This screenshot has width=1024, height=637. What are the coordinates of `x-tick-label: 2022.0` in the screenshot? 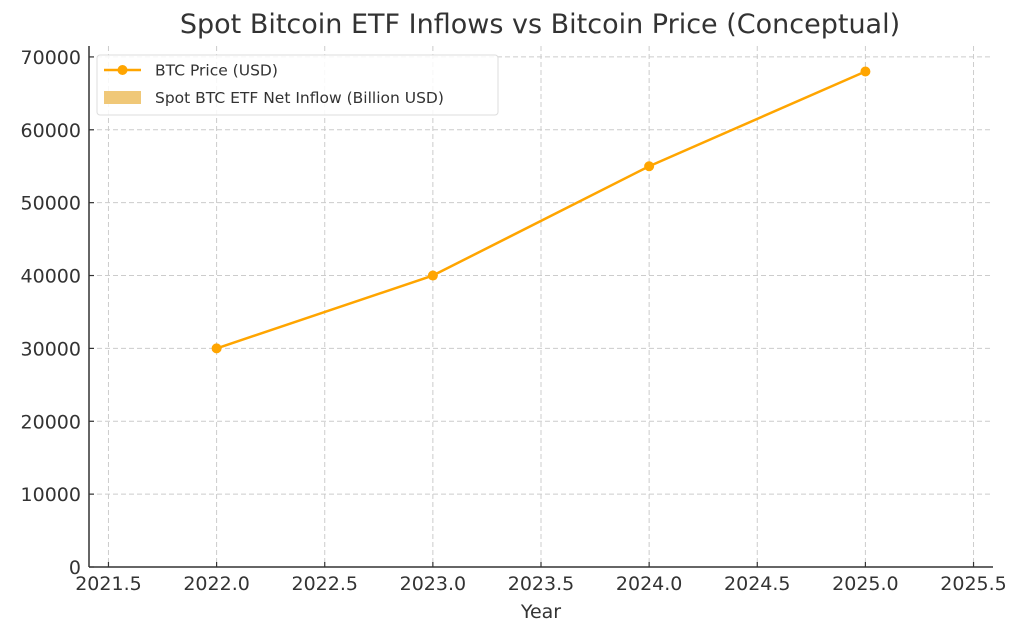 It's located at (216, 584).